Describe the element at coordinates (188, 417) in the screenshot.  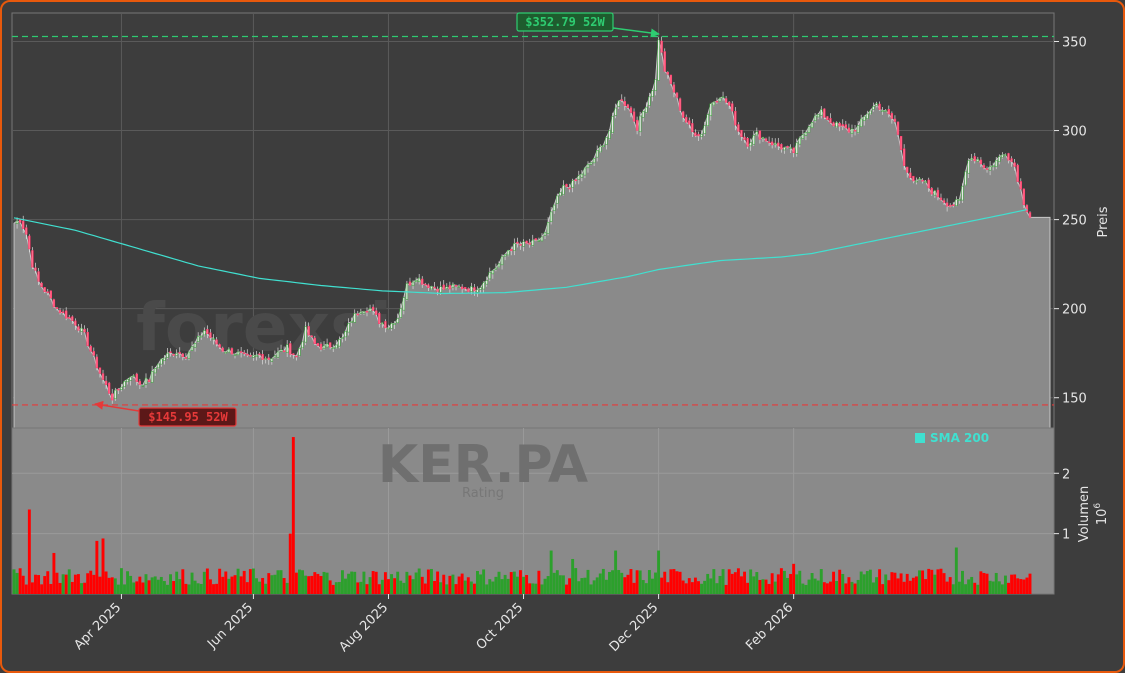
I see `low-52w-label: $145.95 52W` at that location.